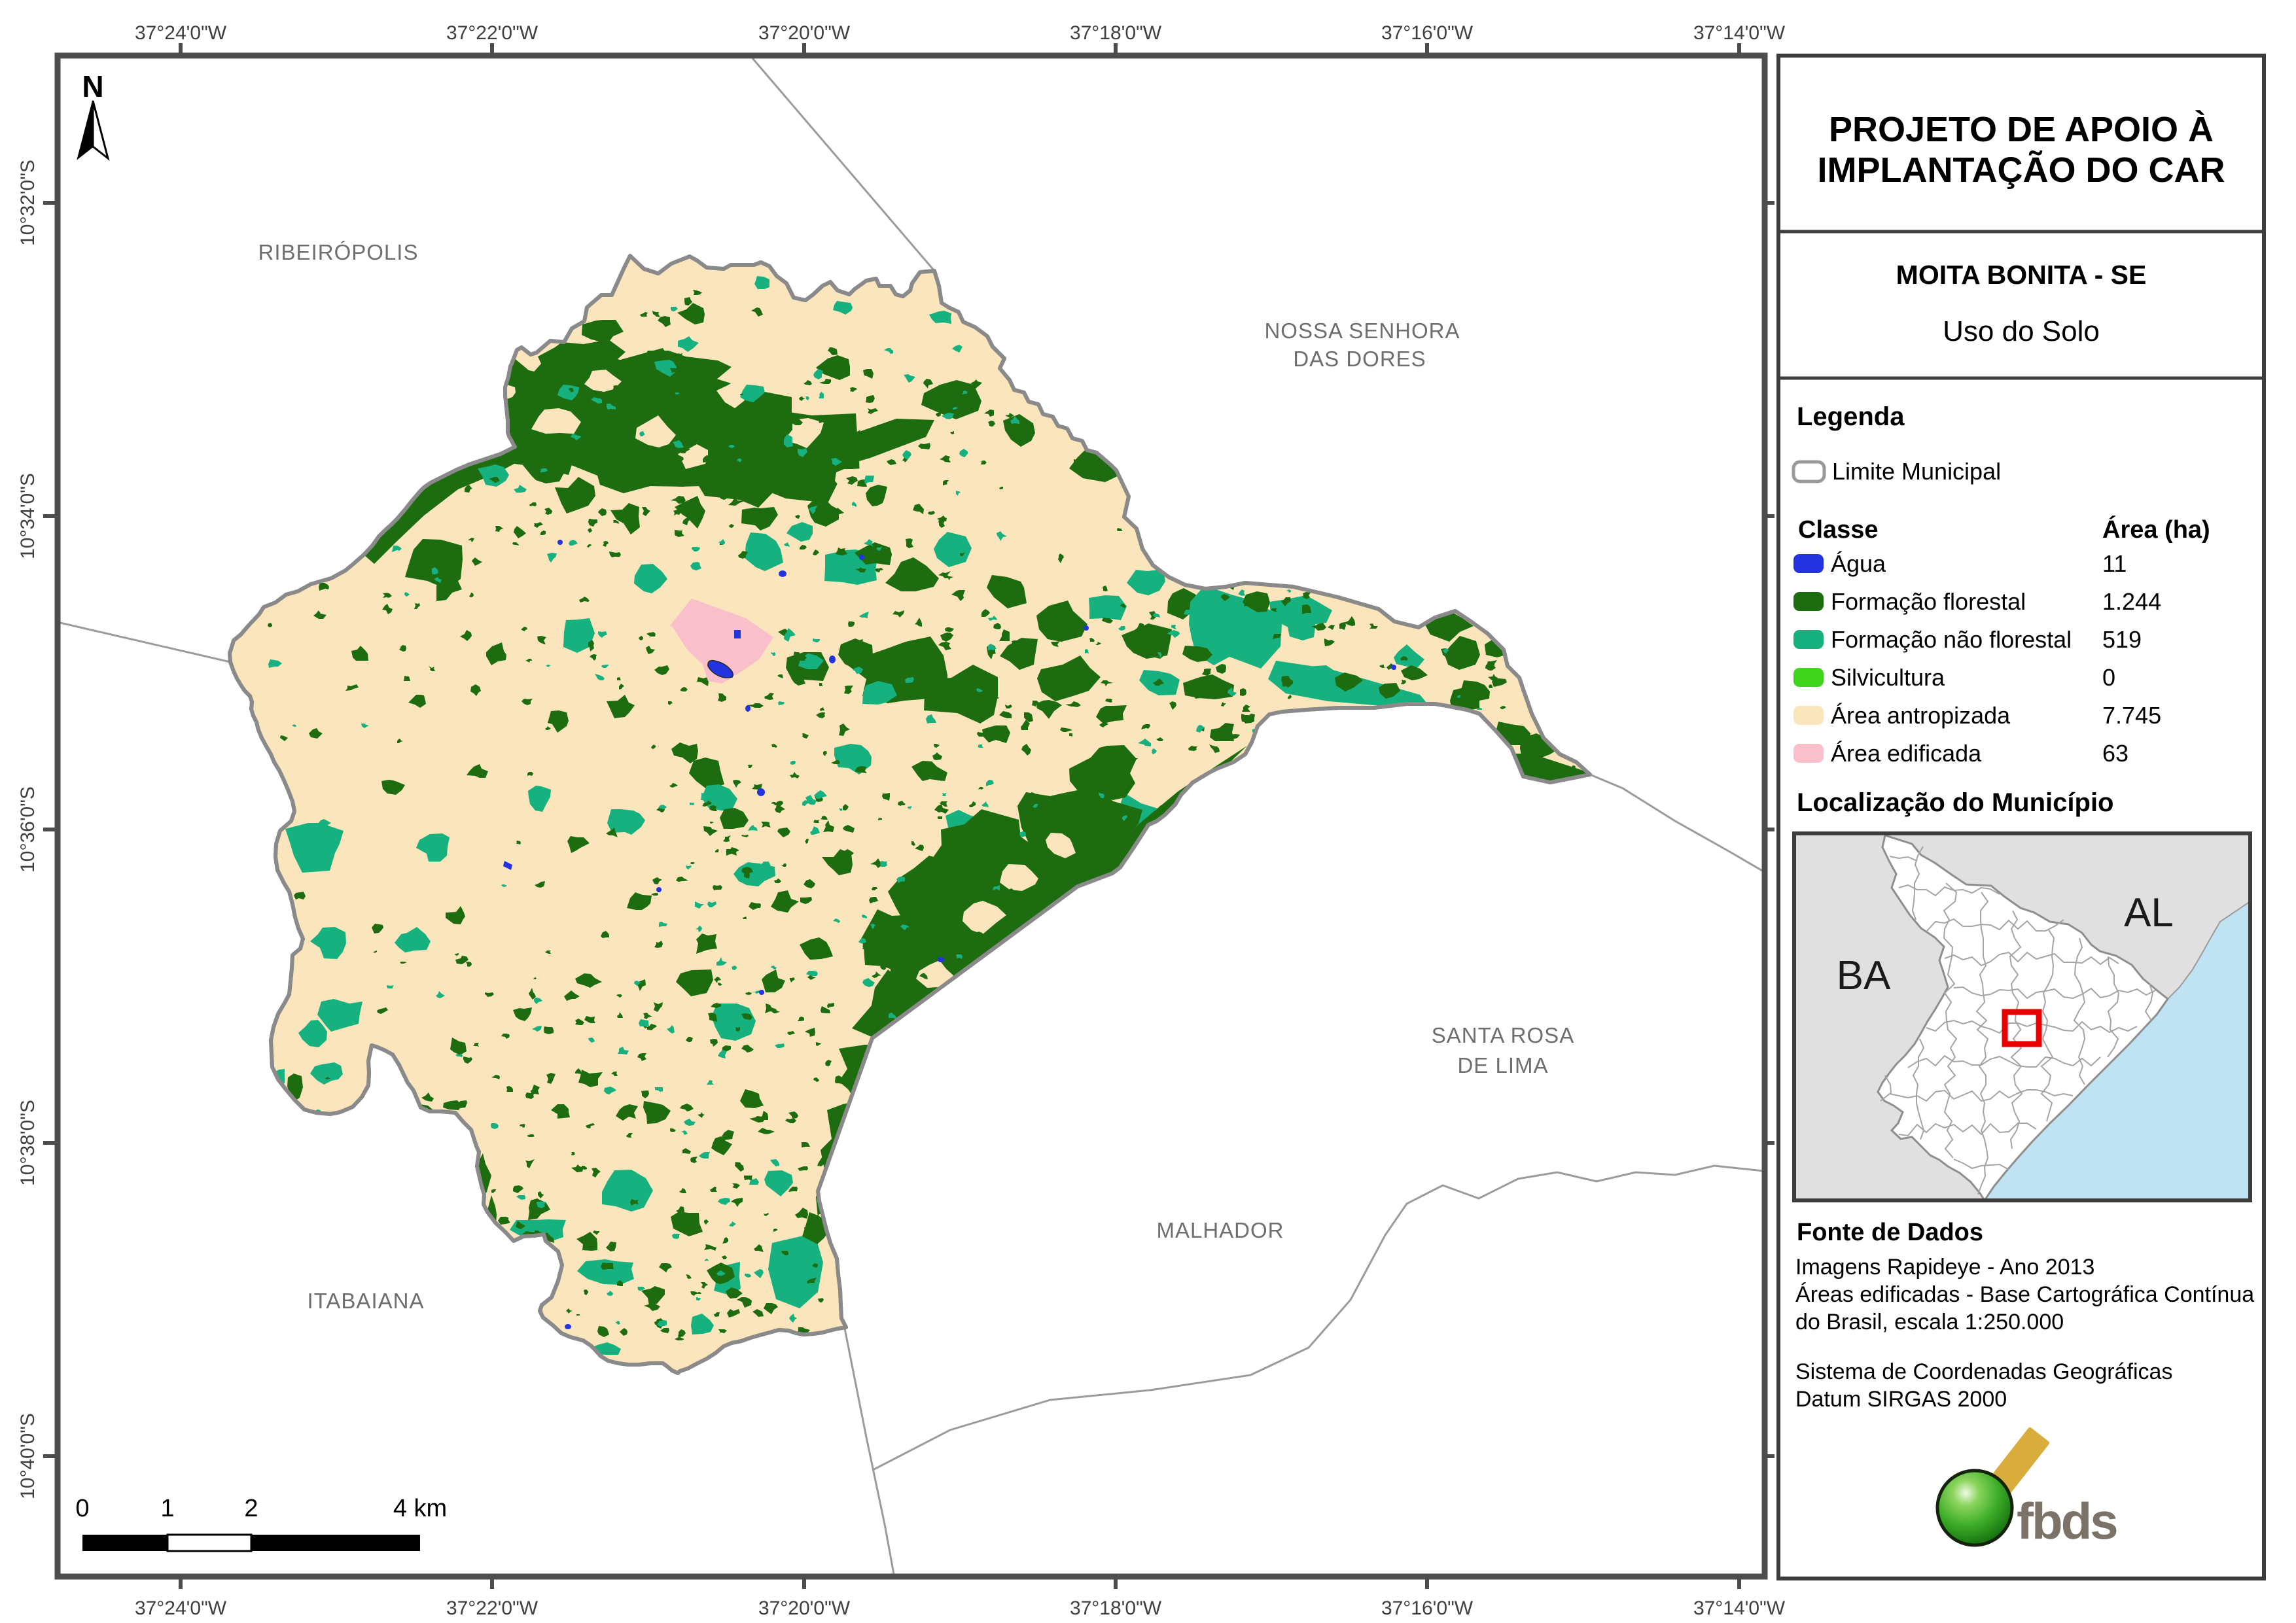 This screenshot has width=2296, height=1623. Describe the element at coordinates (1890, 1232) in the screenshot. I see `svg-text: Fonte de Dados` at that location.